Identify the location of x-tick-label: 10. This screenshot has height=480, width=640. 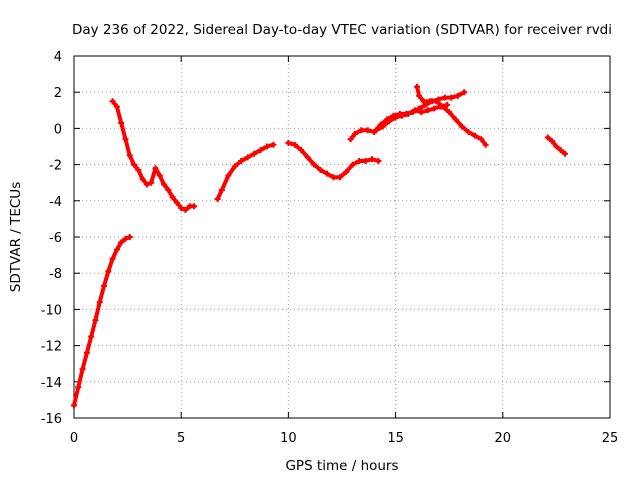
(288, 438).